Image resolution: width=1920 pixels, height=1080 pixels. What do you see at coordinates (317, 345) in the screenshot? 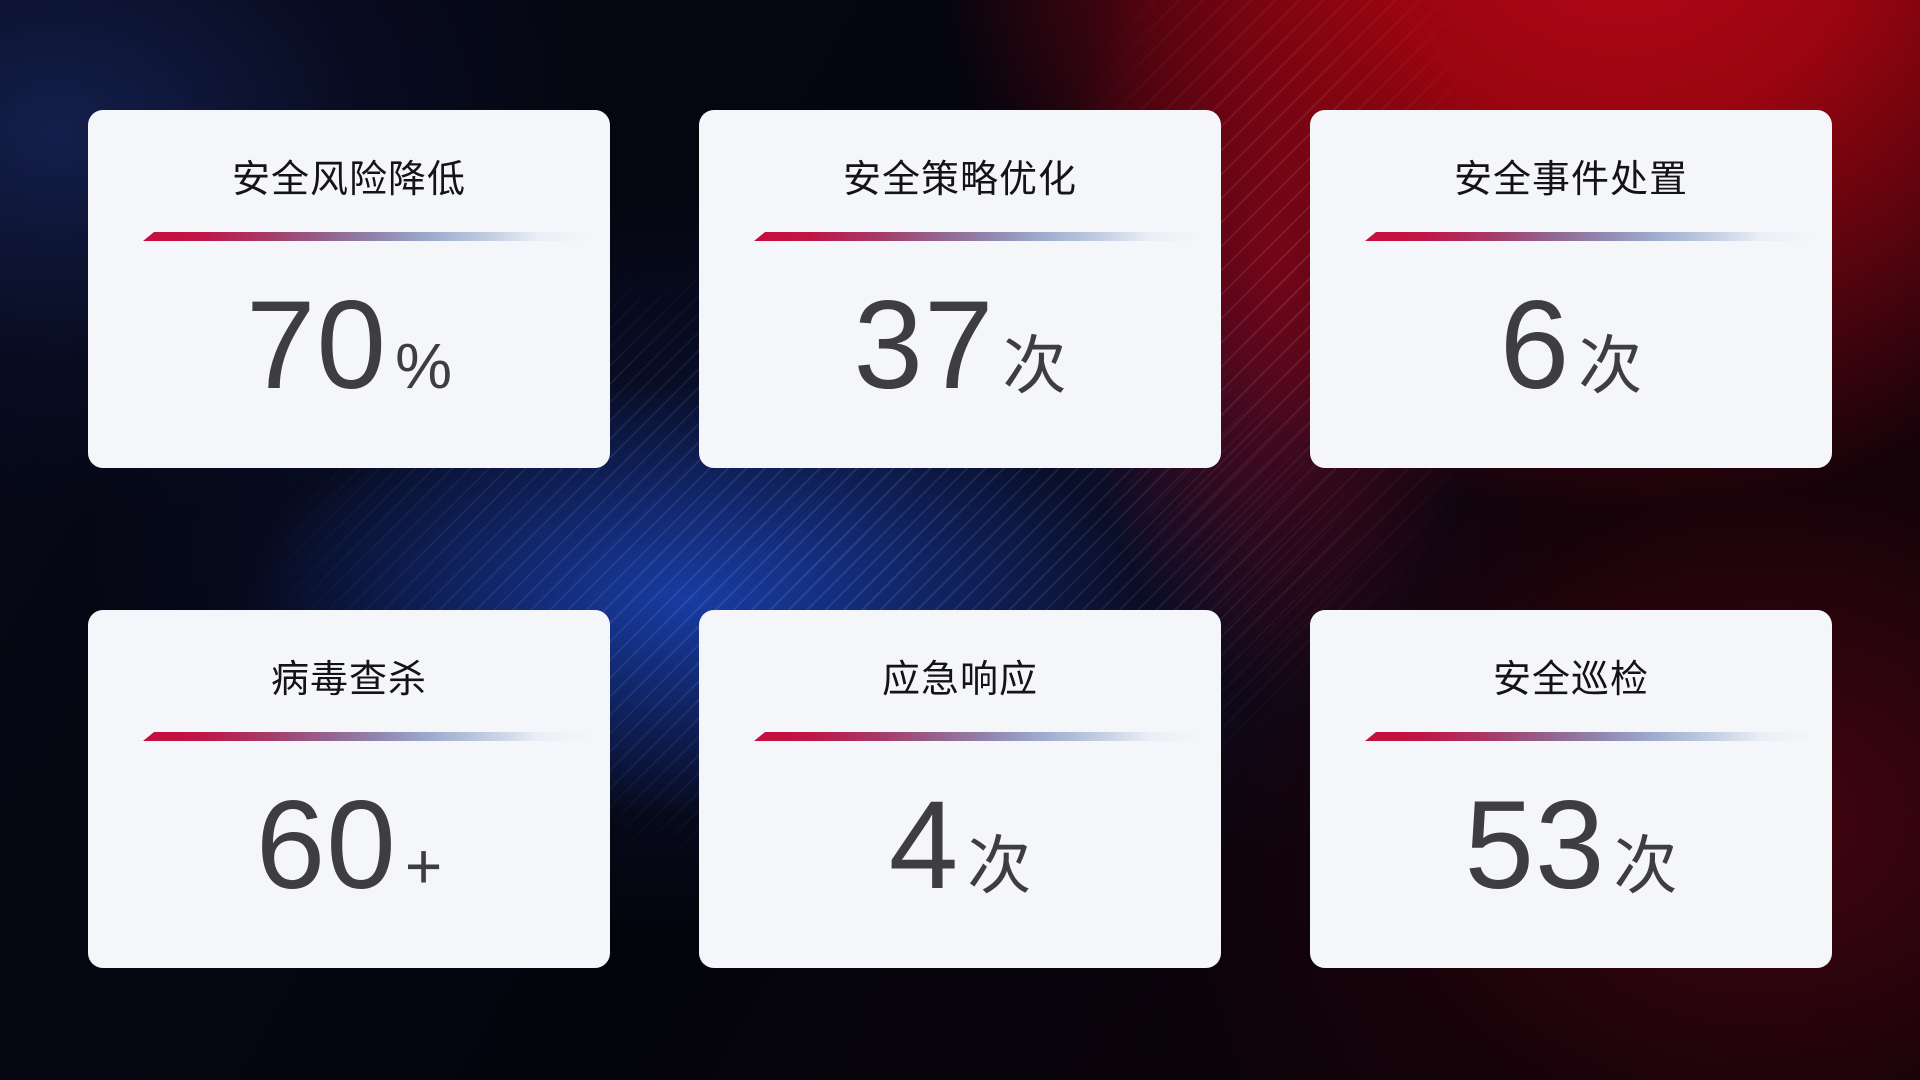
I see `stat-value: 70` at bounding box center [317, 345].